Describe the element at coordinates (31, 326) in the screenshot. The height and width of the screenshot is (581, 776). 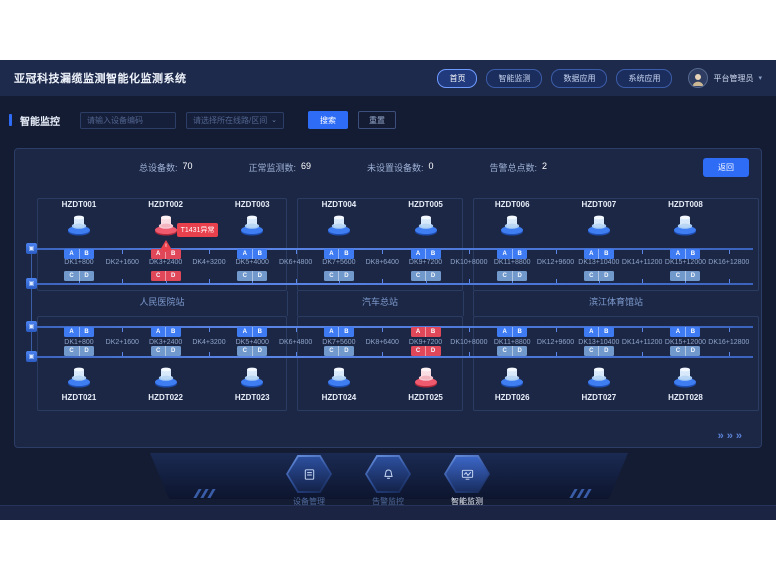
I see `cable-legend-icon: ▣` at that location.